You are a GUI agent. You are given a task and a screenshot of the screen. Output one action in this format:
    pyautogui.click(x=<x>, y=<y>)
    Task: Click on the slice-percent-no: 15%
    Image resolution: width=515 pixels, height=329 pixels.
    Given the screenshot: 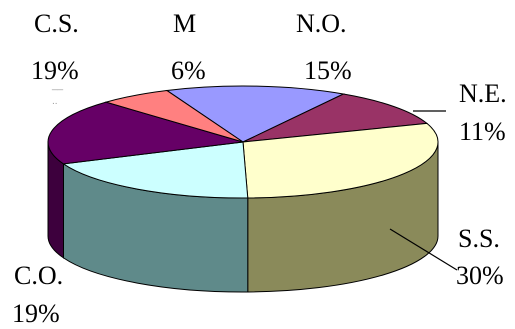 What is the action you would take?
    pyautogui.click(x=328, y=70)
    